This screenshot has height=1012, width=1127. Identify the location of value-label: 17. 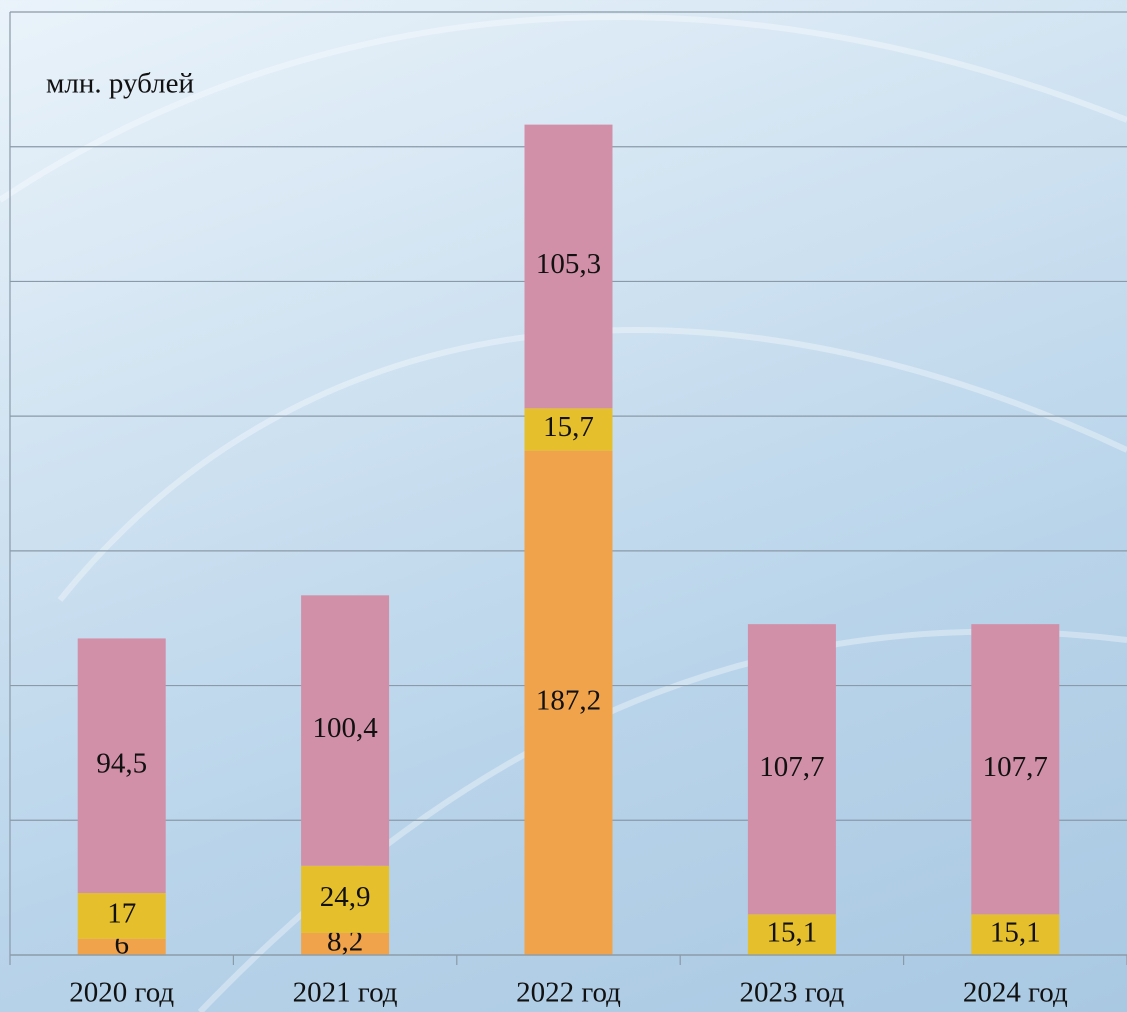
(121, 914).